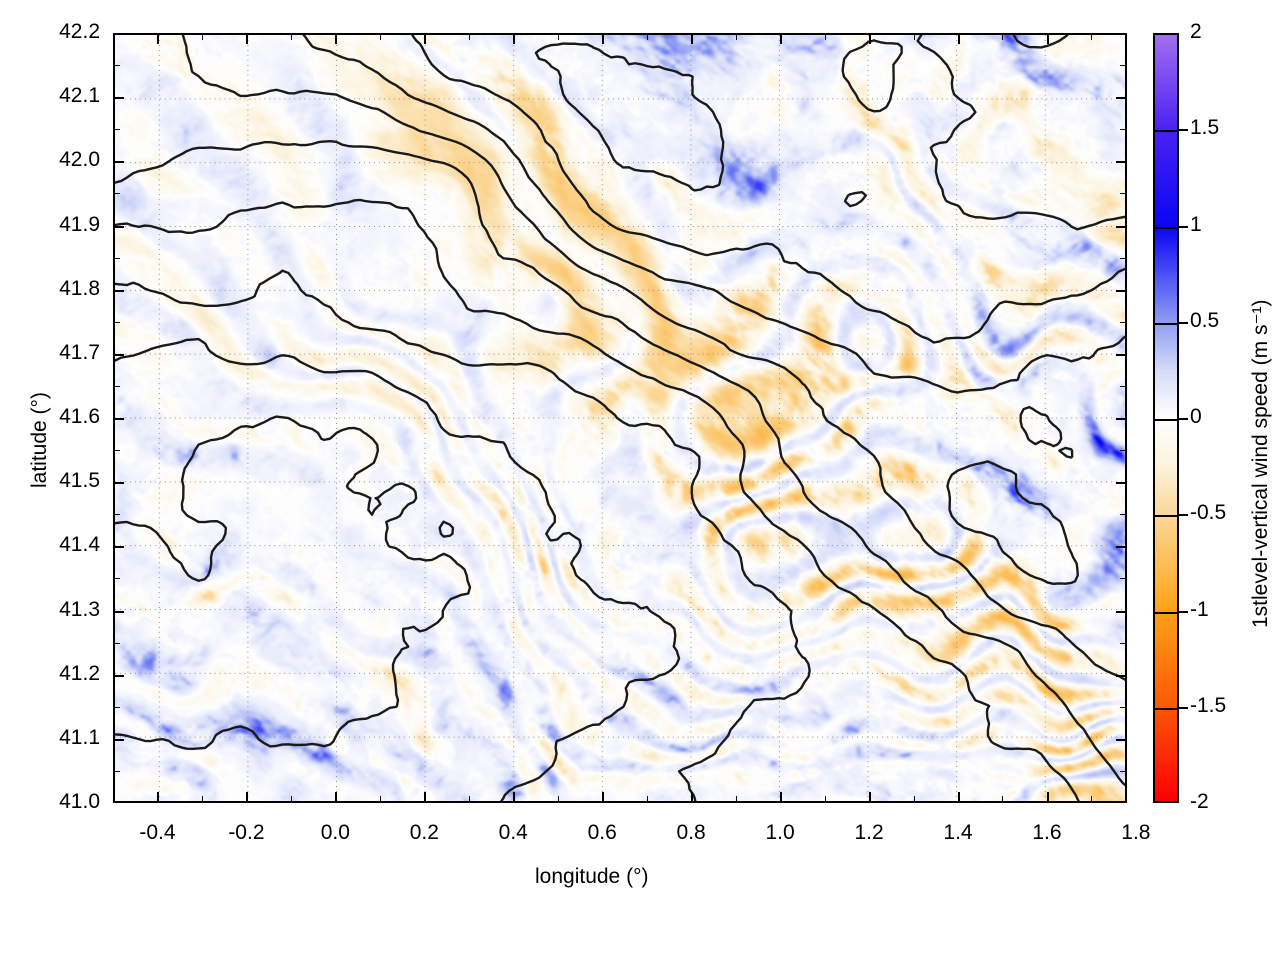 Image resolution: width=1280 pixels, height=960 pixels. Describe the element at coordinates (1196, 31) in the screenshot. I see `colorbar-tick-label: 2` at that location.